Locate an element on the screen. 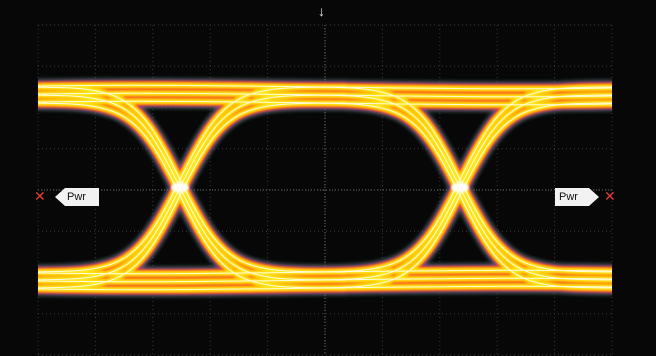 The width and height of the screenshot is (656, 356). right-level-marker-icon: ✕ is located at coordinates (610, 196).